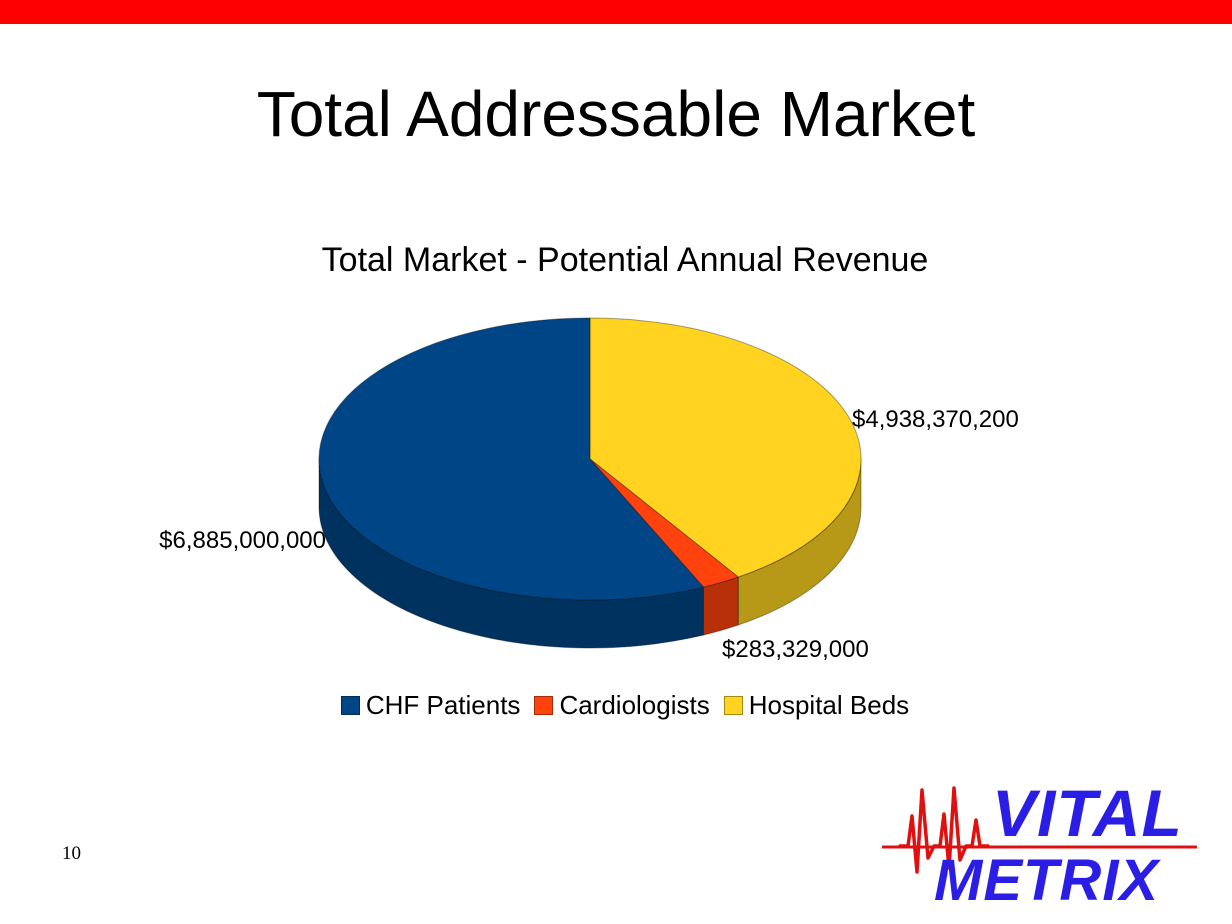 The height and width of the screenshot is (924, 1232). I want to click on legend-item-chf-patients: CHF Patients, so click(430, 705).